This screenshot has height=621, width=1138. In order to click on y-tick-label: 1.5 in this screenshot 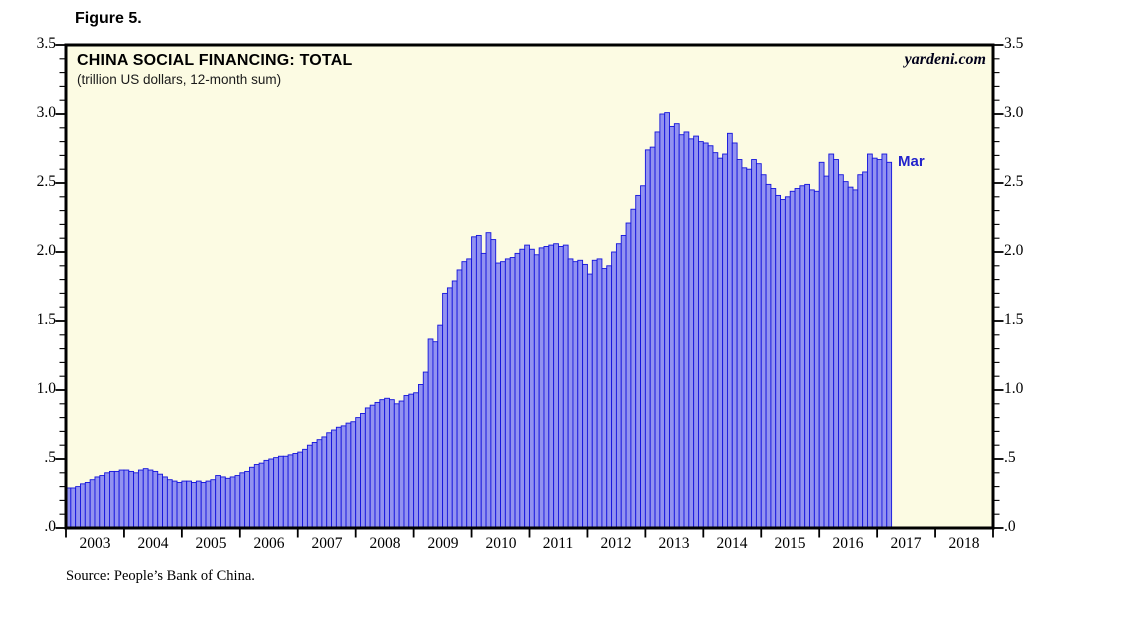, I will do `click(46, 319)`.